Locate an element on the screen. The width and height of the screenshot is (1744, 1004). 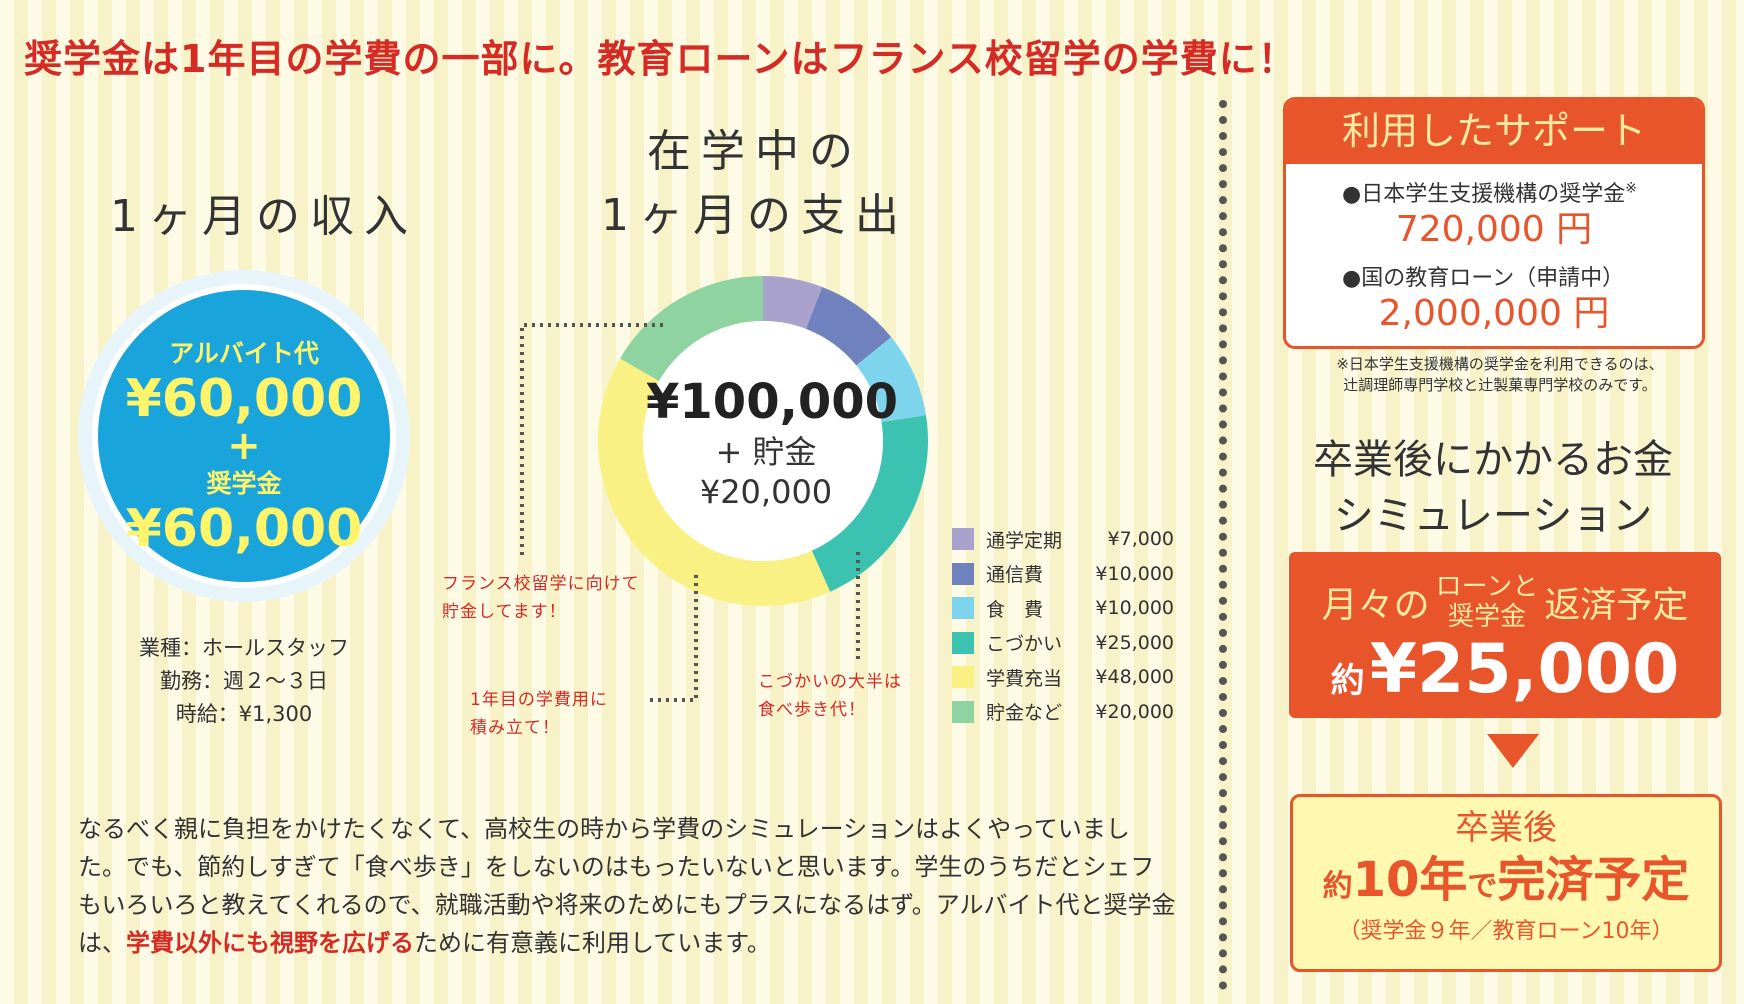
savings-amount: ¥20,000 is located at coordinates (766, 492).